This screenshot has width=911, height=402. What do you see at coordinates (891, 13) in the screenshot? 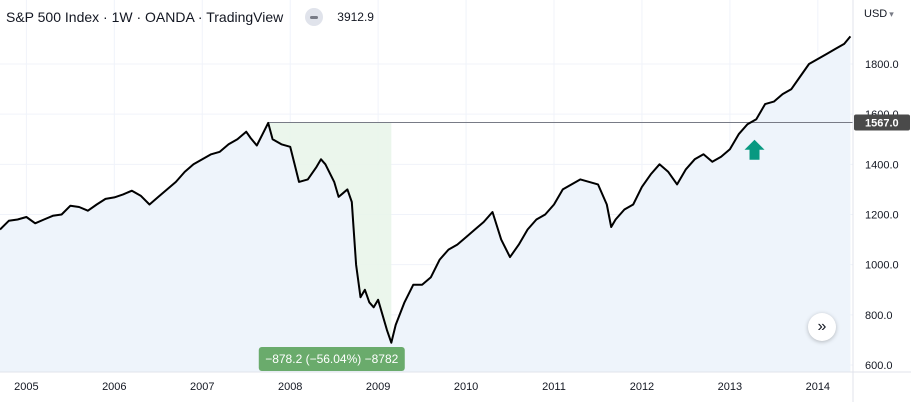
I see `chevron-down-icon: ▾` at bounding box center [891, 13].